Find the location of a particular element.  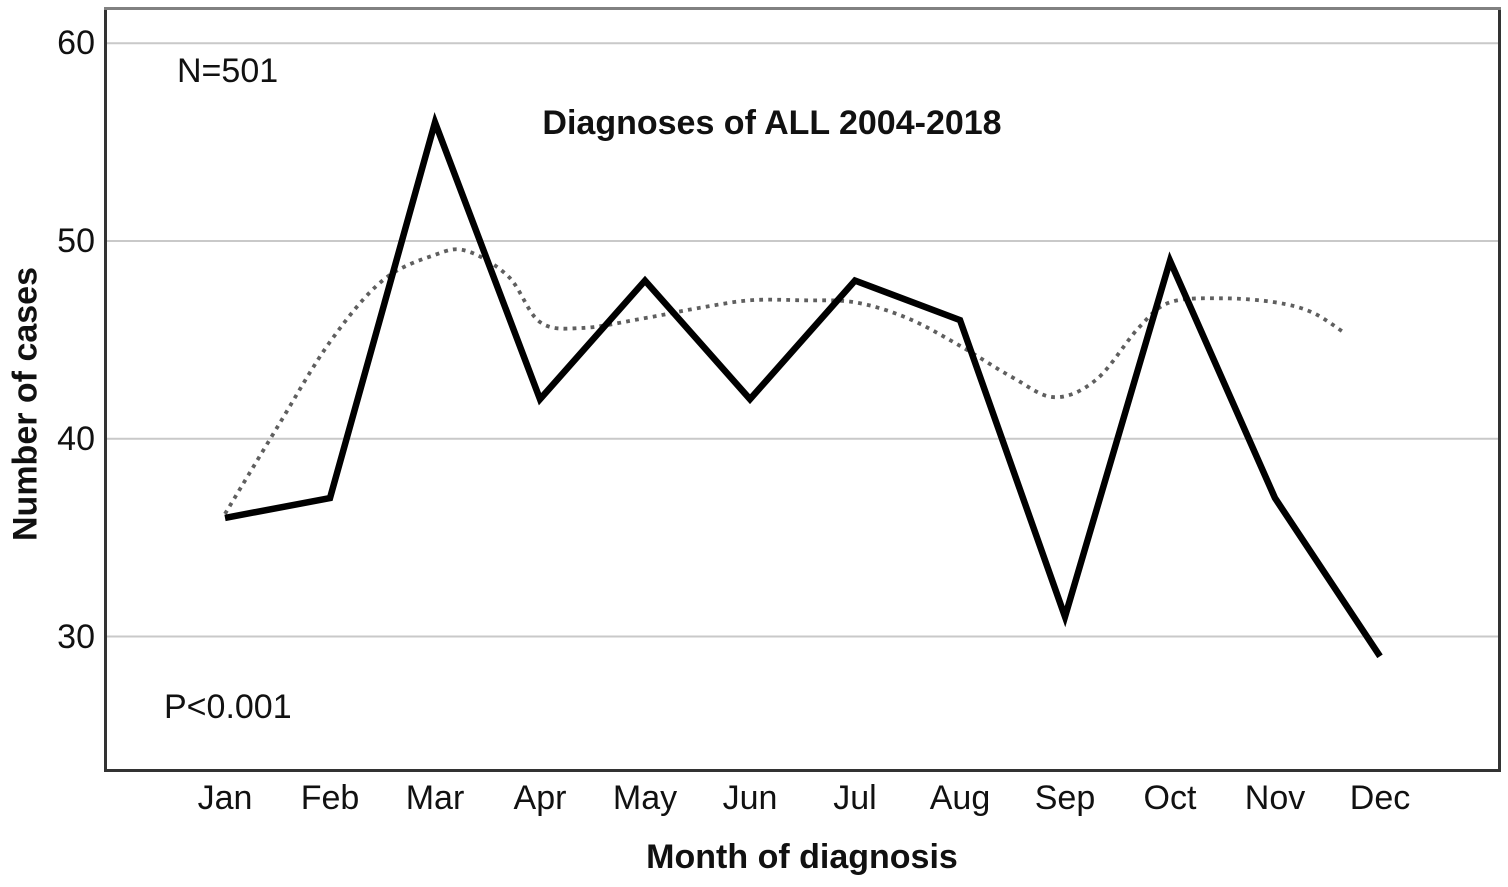

sample-size-annotation: N=501 is located at coordinates (228, 71).